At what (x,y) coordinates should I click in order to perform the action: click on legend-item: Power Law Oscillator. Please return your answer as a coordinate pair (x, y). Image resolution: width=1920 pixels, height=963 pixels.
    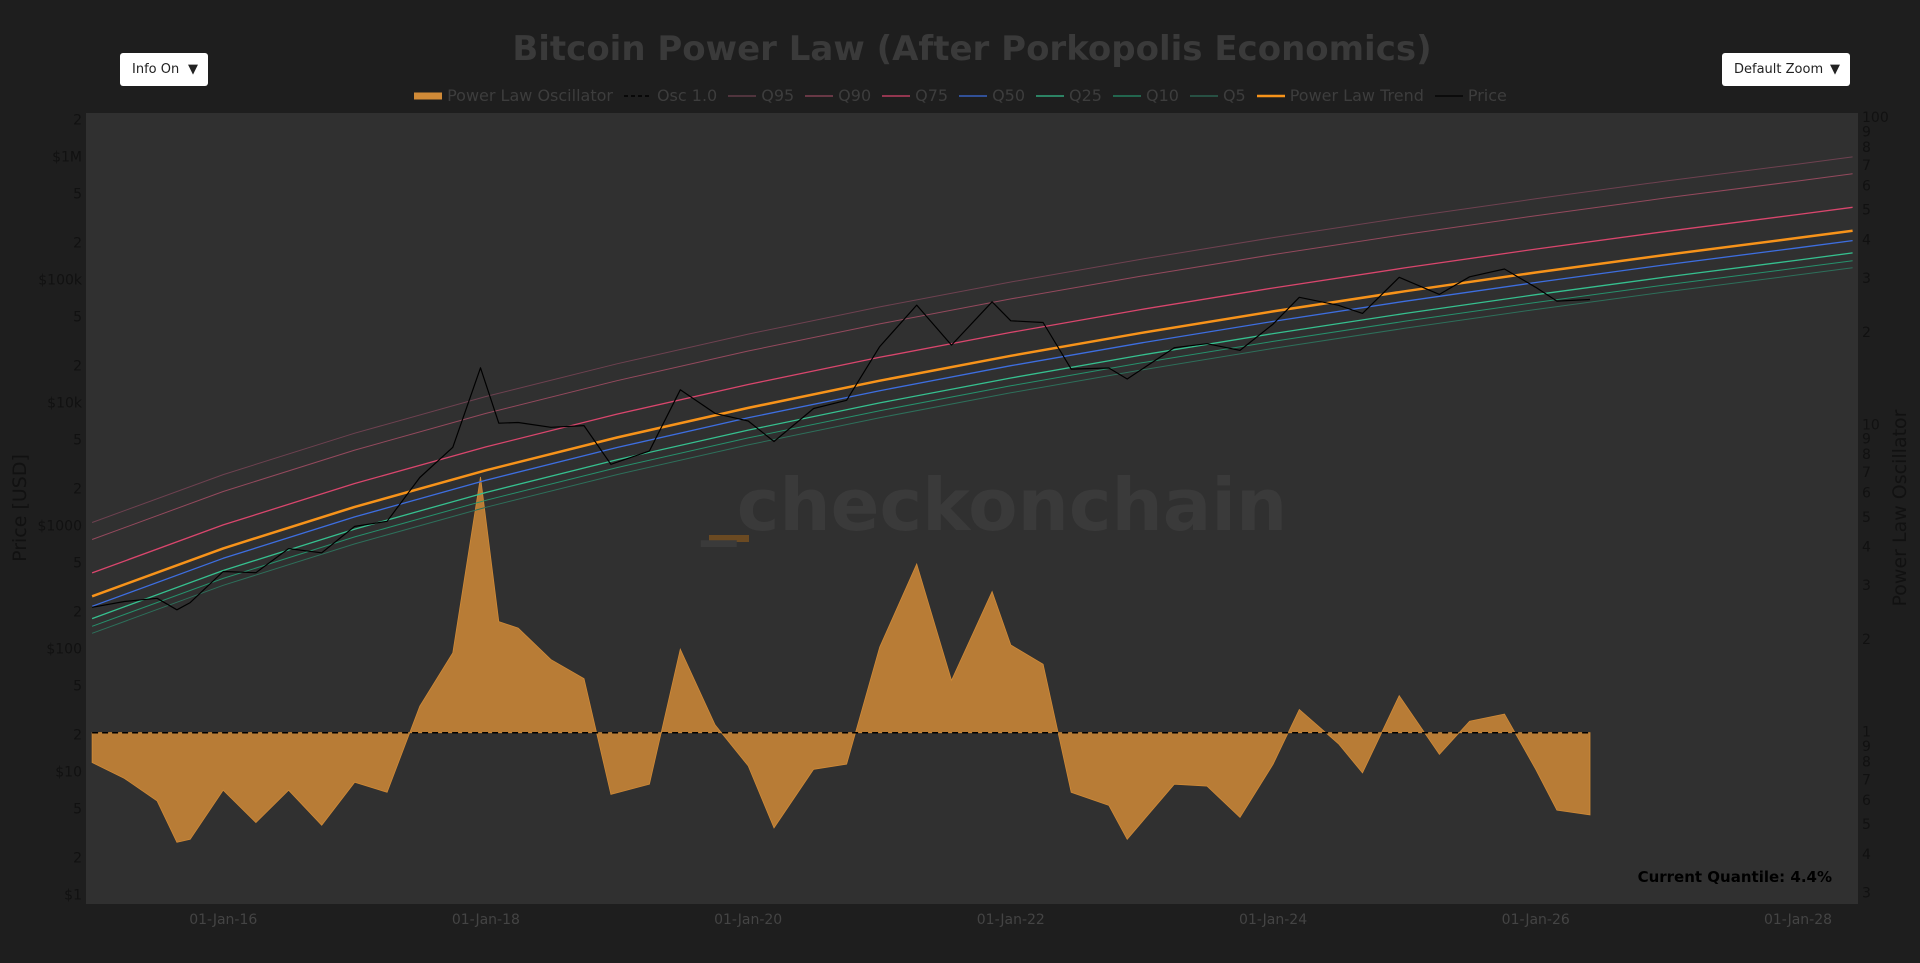
    Looking at the image, I should click on (513, 95).